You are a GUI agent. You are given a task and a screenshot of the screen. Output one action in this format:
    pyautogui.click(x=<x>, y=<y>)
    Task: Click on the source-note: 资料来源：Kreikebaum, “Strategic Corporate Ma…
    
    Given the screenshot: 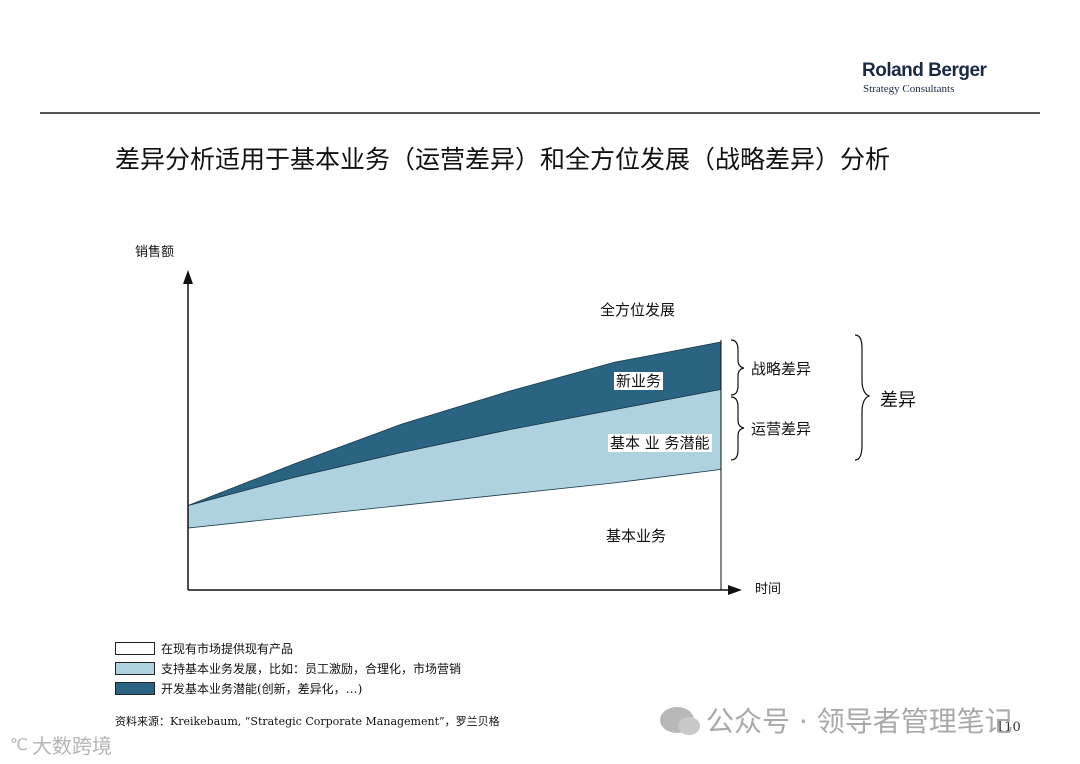 What is the action you would take?
    pyautogui.click(x=307, y=721)
    